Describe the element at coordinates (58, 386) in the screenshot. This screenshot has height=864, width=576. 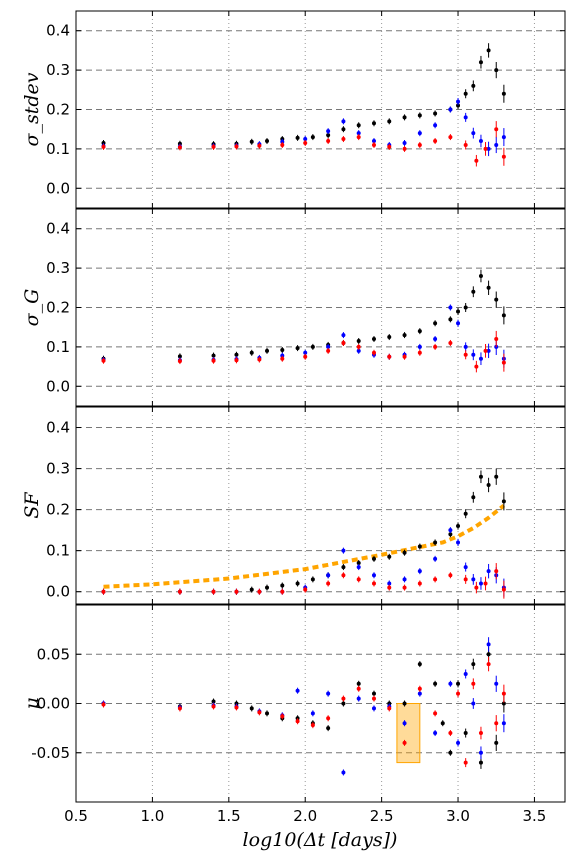
I see `y-tick-label: 0.0` at that location.